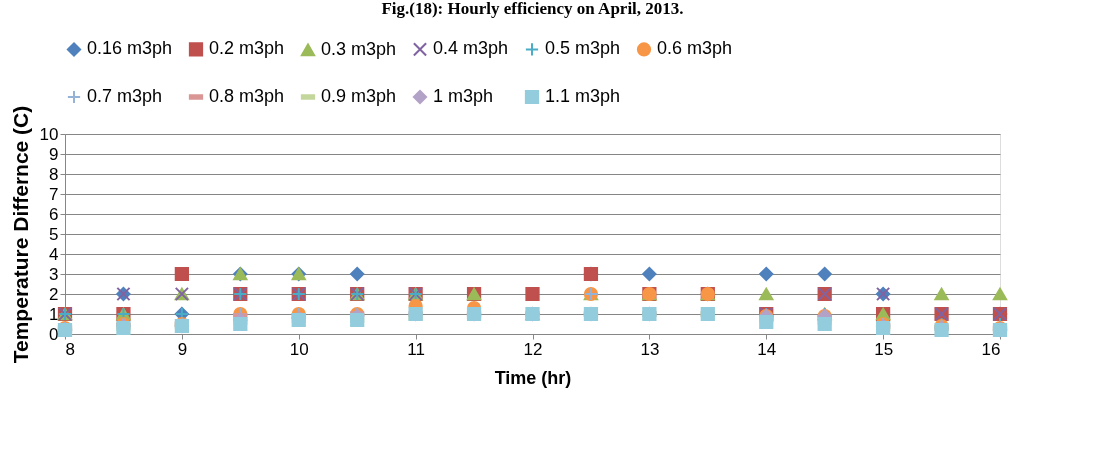 This screenshot has width=1106, height=463. What do you see at coordinates (247, 48) in the screenshot?
I see `legend-label: 0.2 m3ph` at bounding box center [247, 48].